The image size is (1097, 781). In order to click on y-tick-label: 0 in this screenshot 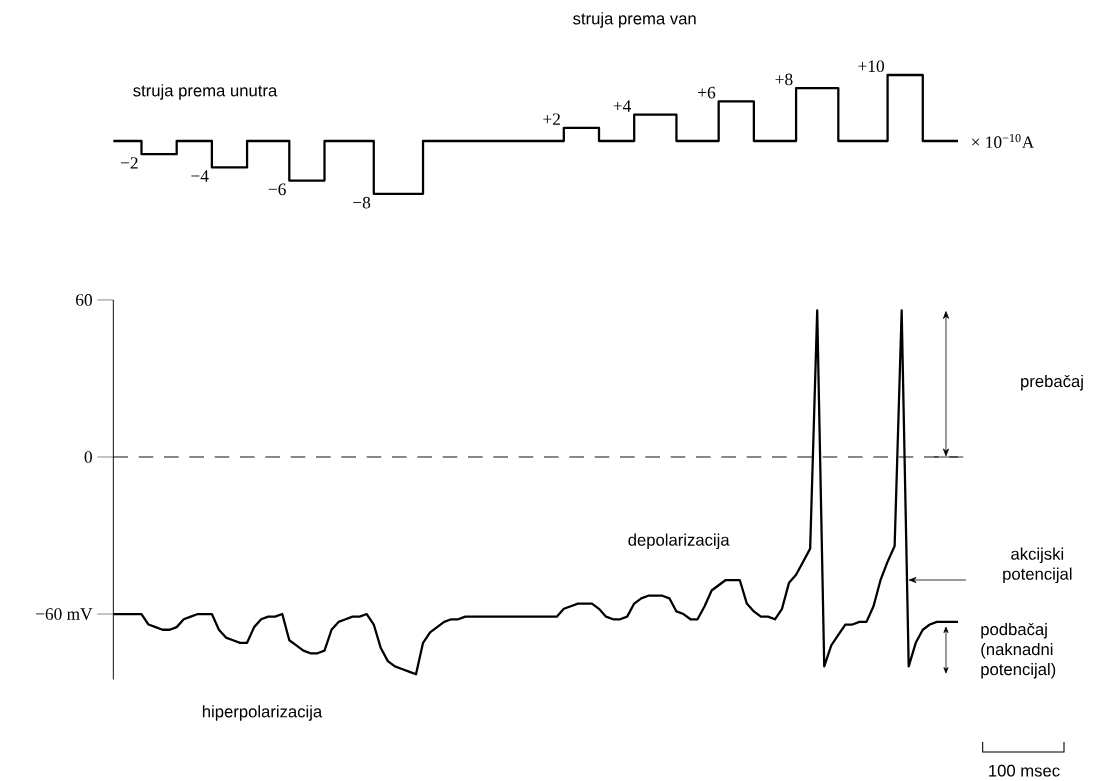, I will do `click(88, 457)`.